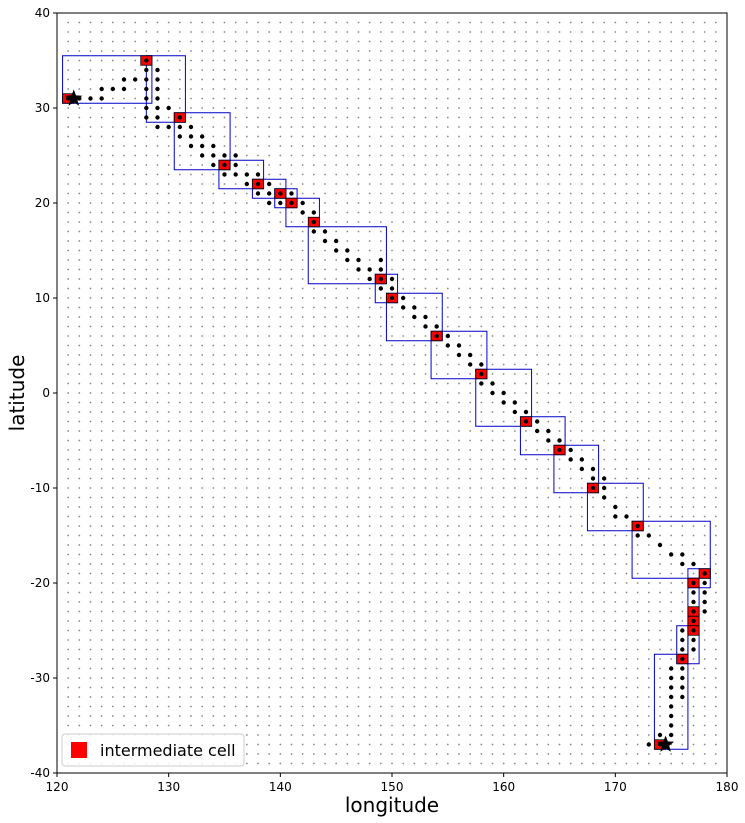  What do you see at coordinates (671, 716) in the screenshot?
I see `path-point` at bounding box center [671, 716].